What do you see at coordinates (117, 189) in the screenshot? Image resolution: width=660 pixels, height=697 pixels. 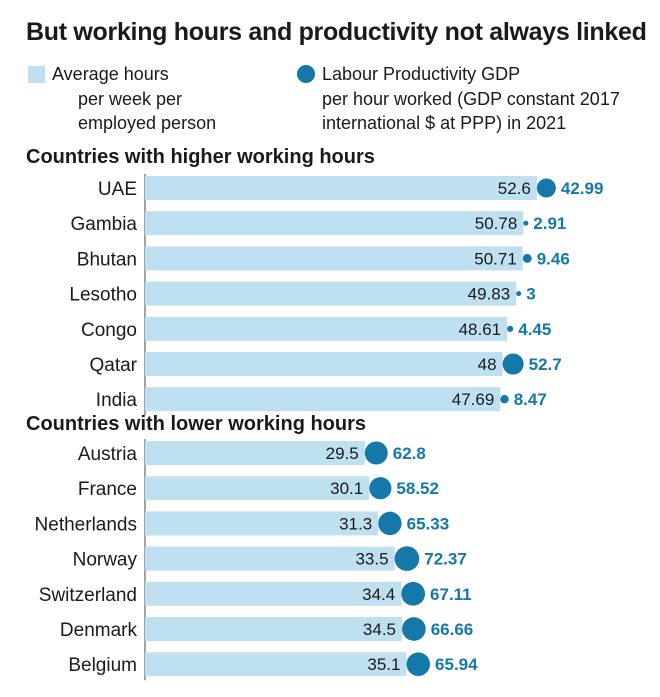 I see `country-label: UAE` at bounding box center [117, 189].